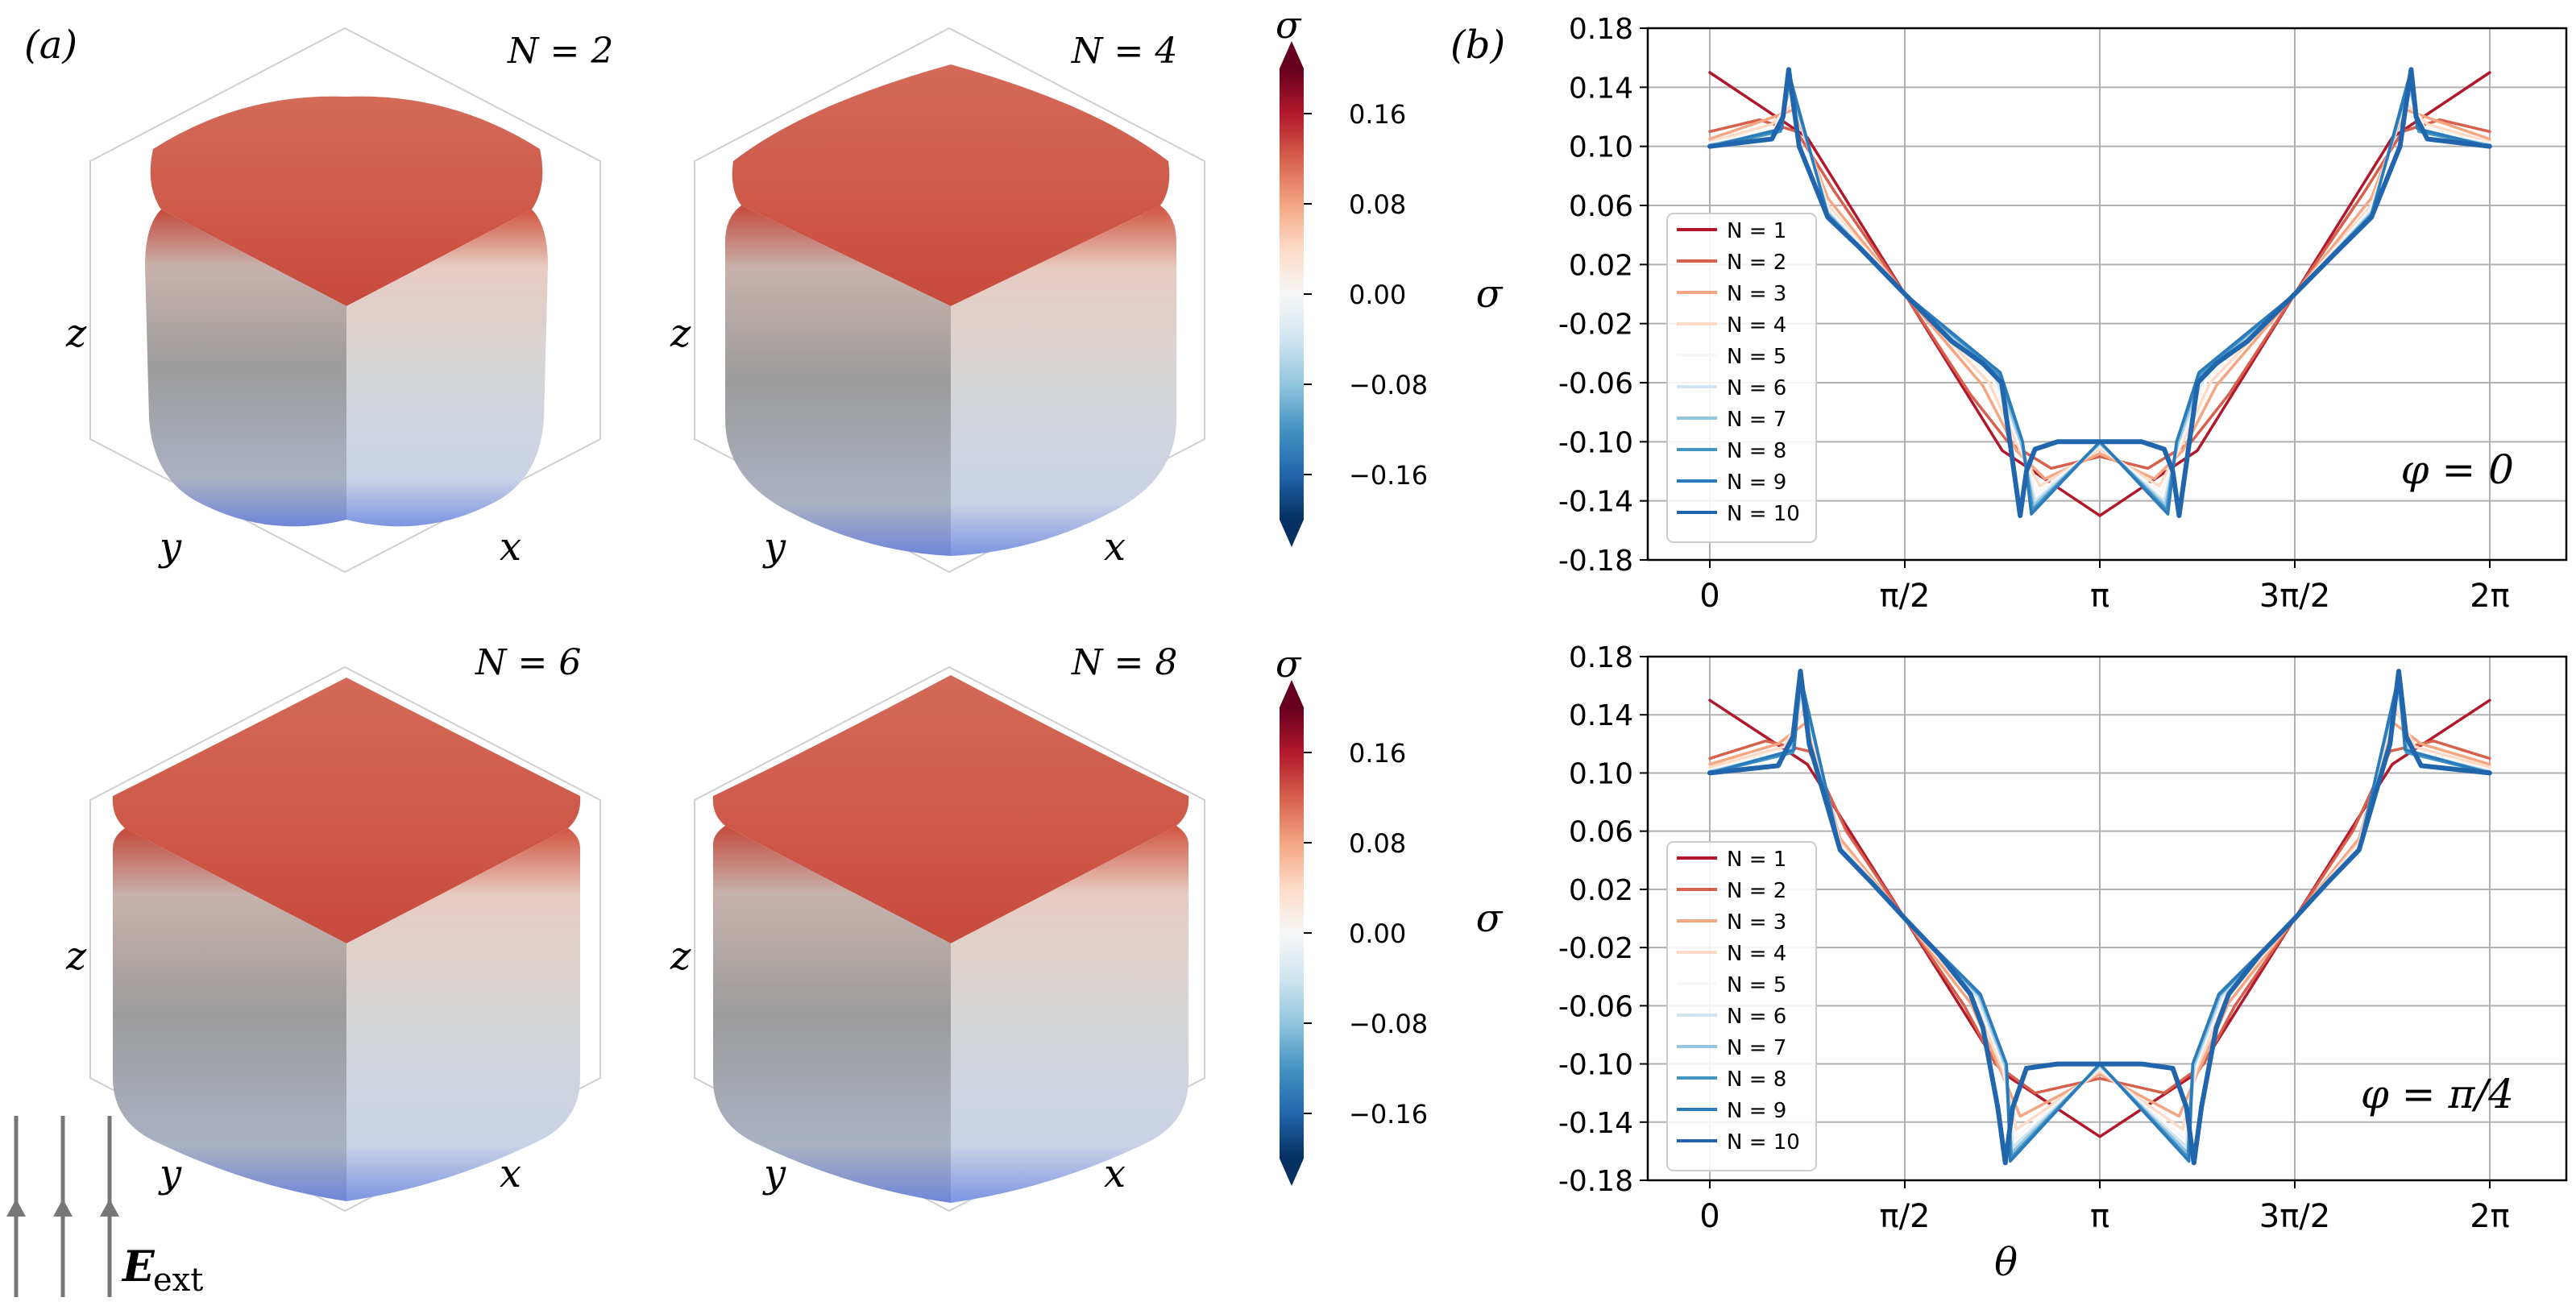 Image resolution: width=2576 pixels, height=1310 pixels. Describe the element at coordinates (1388, 385) in the screenshot. I see `colorbar-tick-label: −0.08` at that location.